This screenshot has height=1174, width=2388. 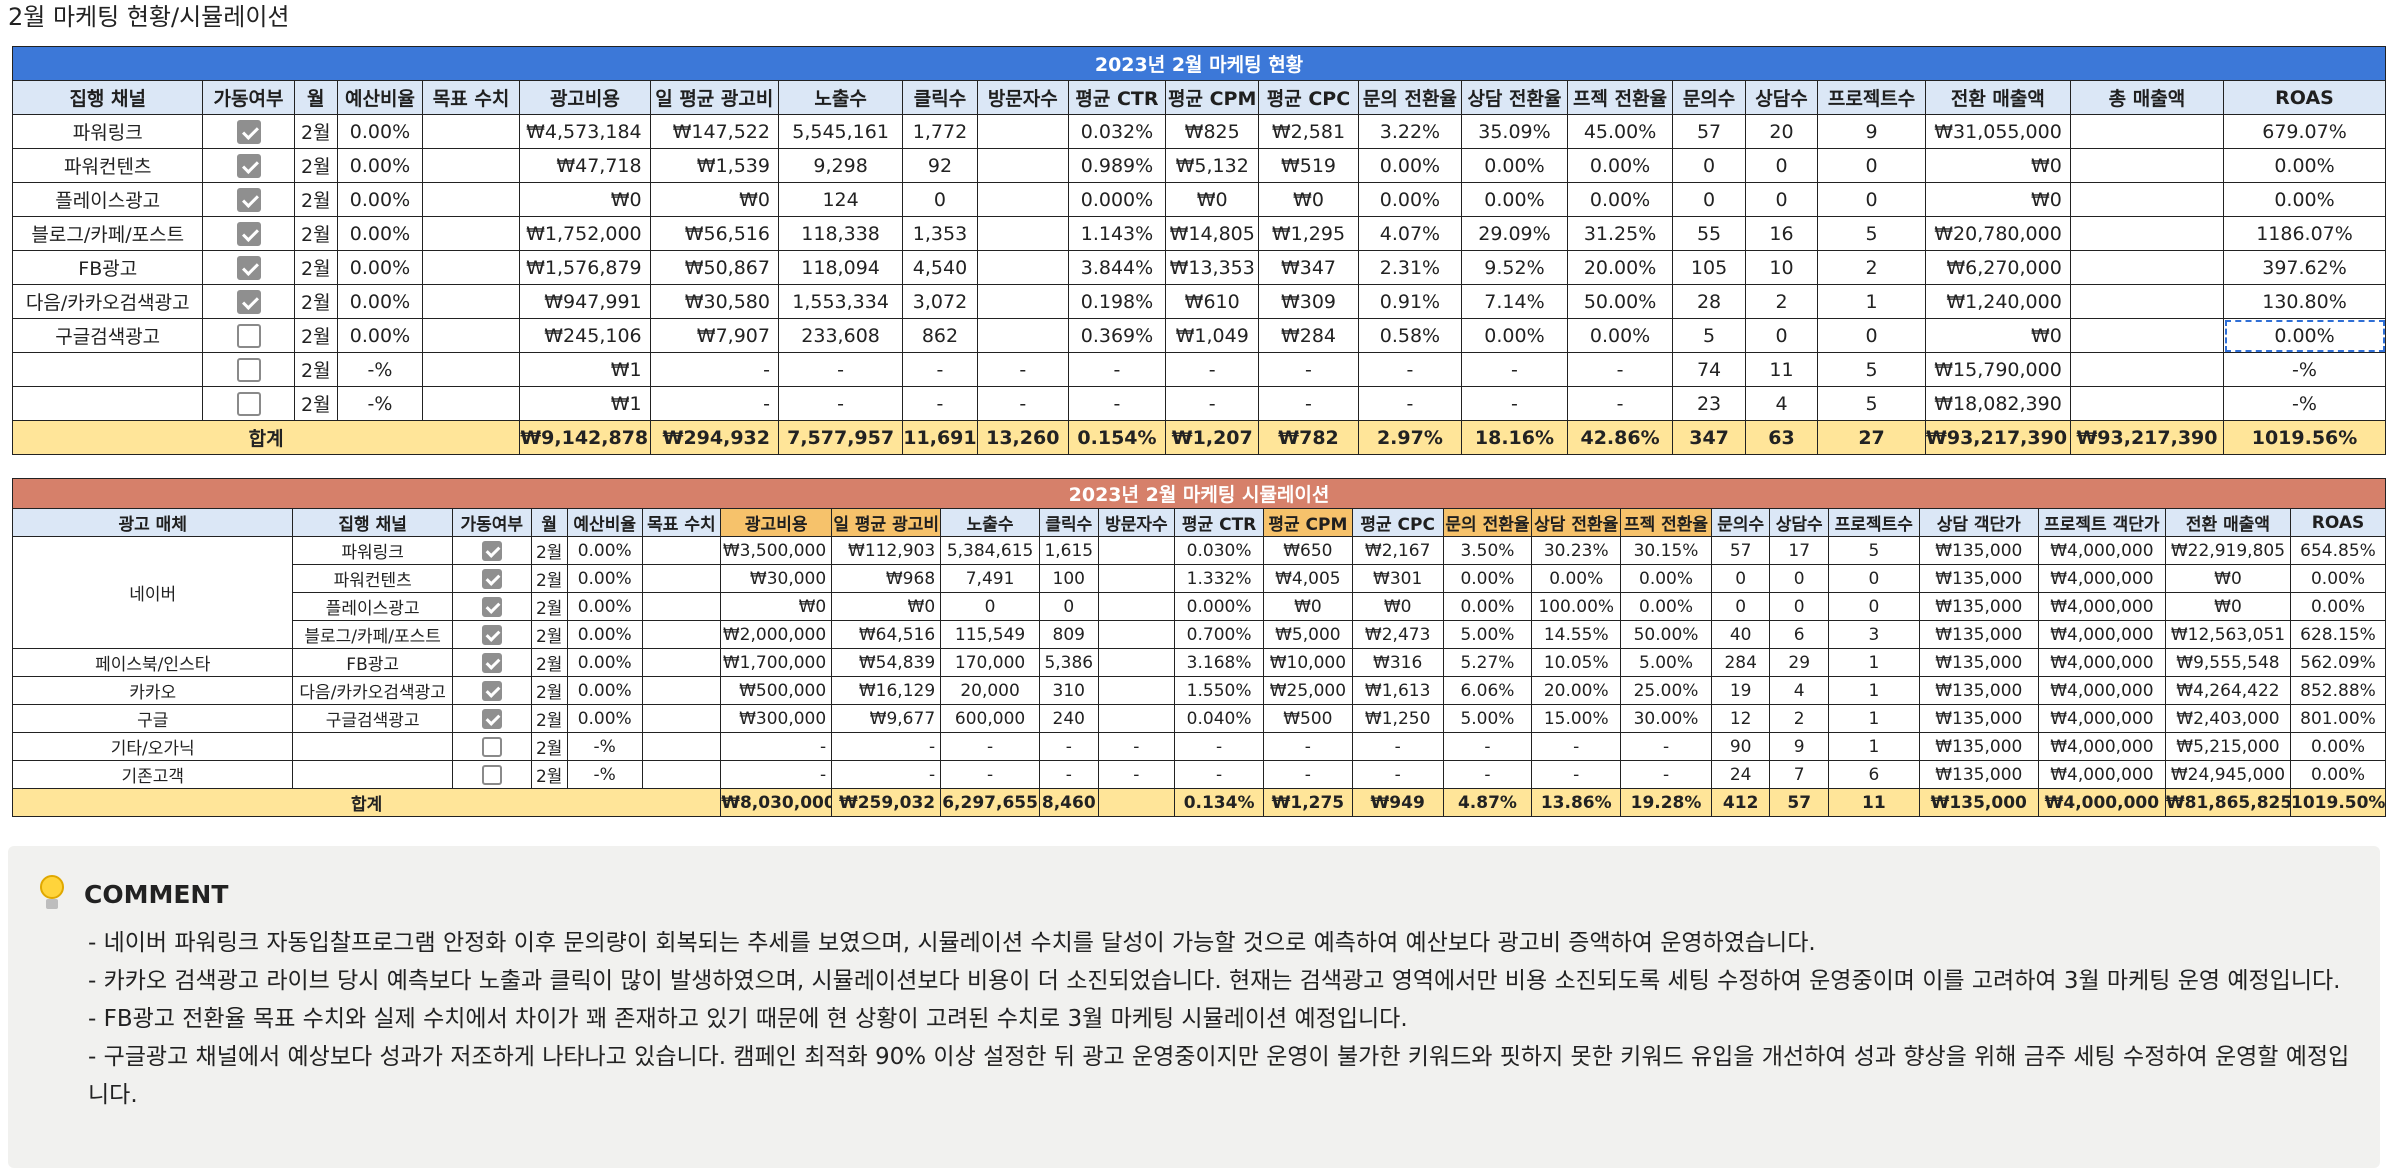 What do you see at coordinates (1410, 335) in the screenshot?
I see `table-cell: 0.58%` at bounding box center [1410, 335].